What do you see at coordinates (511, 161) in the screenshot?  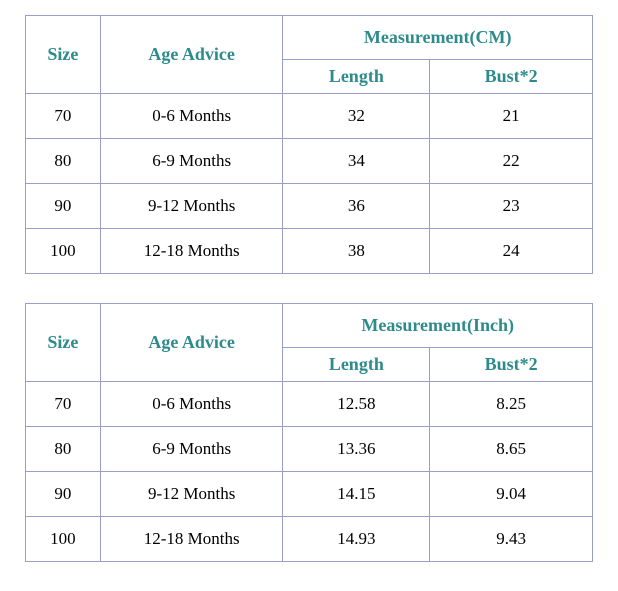 I see `bust-cell: 22` at bounding box center [511, 161].